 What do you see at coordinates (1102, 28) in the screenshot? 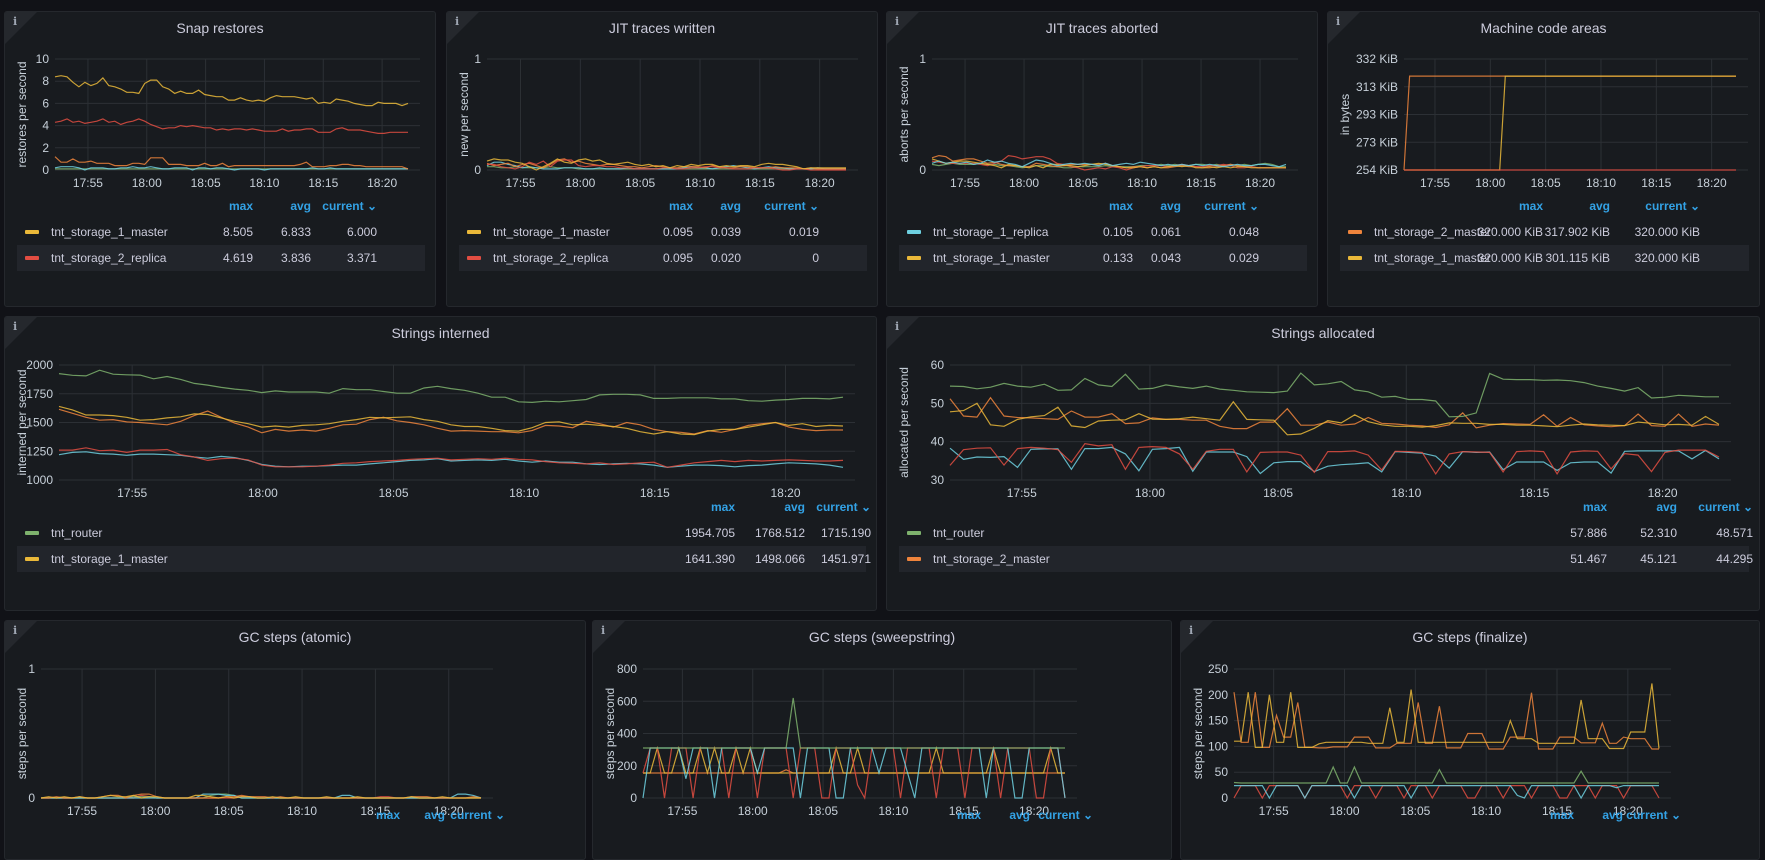
I see `panel-title: JIT traces aborted` at bounding box center [1102, 28].